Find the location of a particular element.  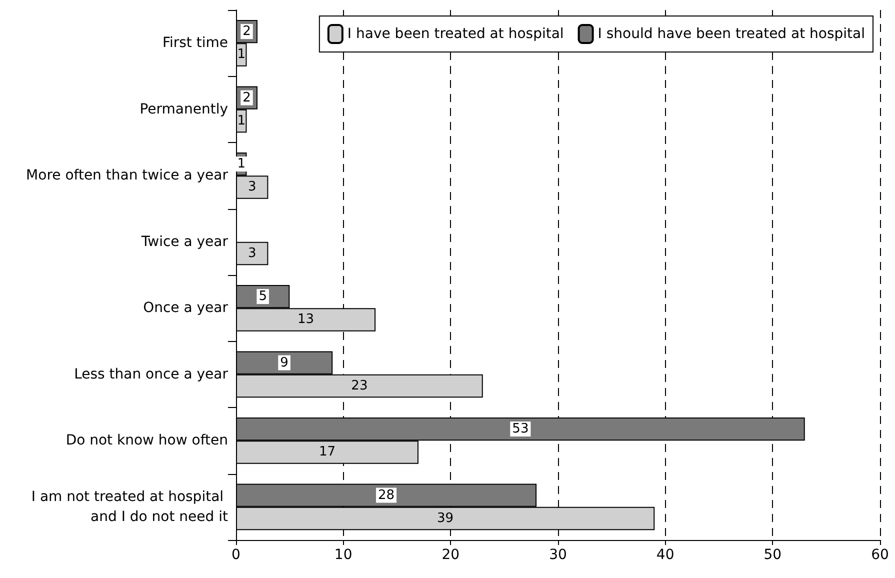

x-tick-label: 20 is located at coordinates (451, 555).